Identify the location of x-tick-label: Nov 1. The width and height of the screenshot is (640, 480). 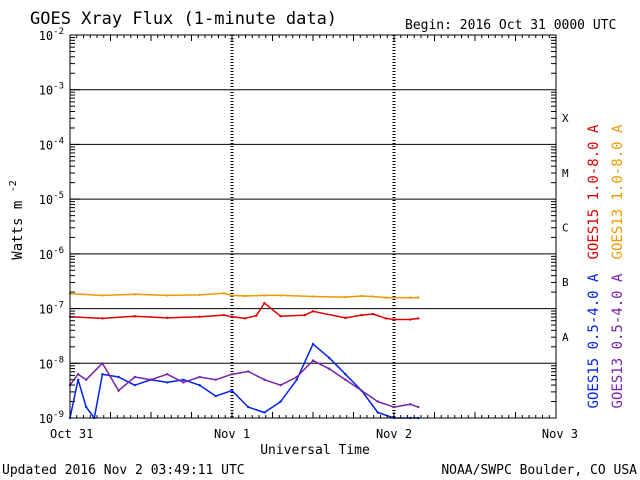
(232, 434).